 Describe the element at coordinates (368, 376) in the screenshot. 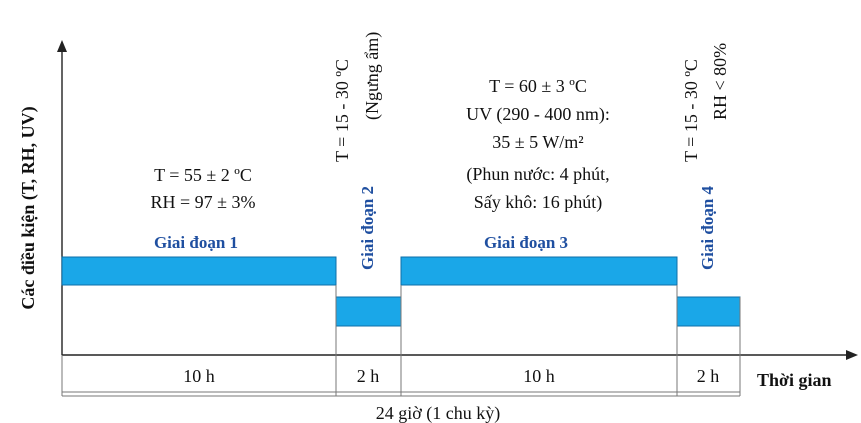

I see `stage-2-duration: 2 h` at that location.